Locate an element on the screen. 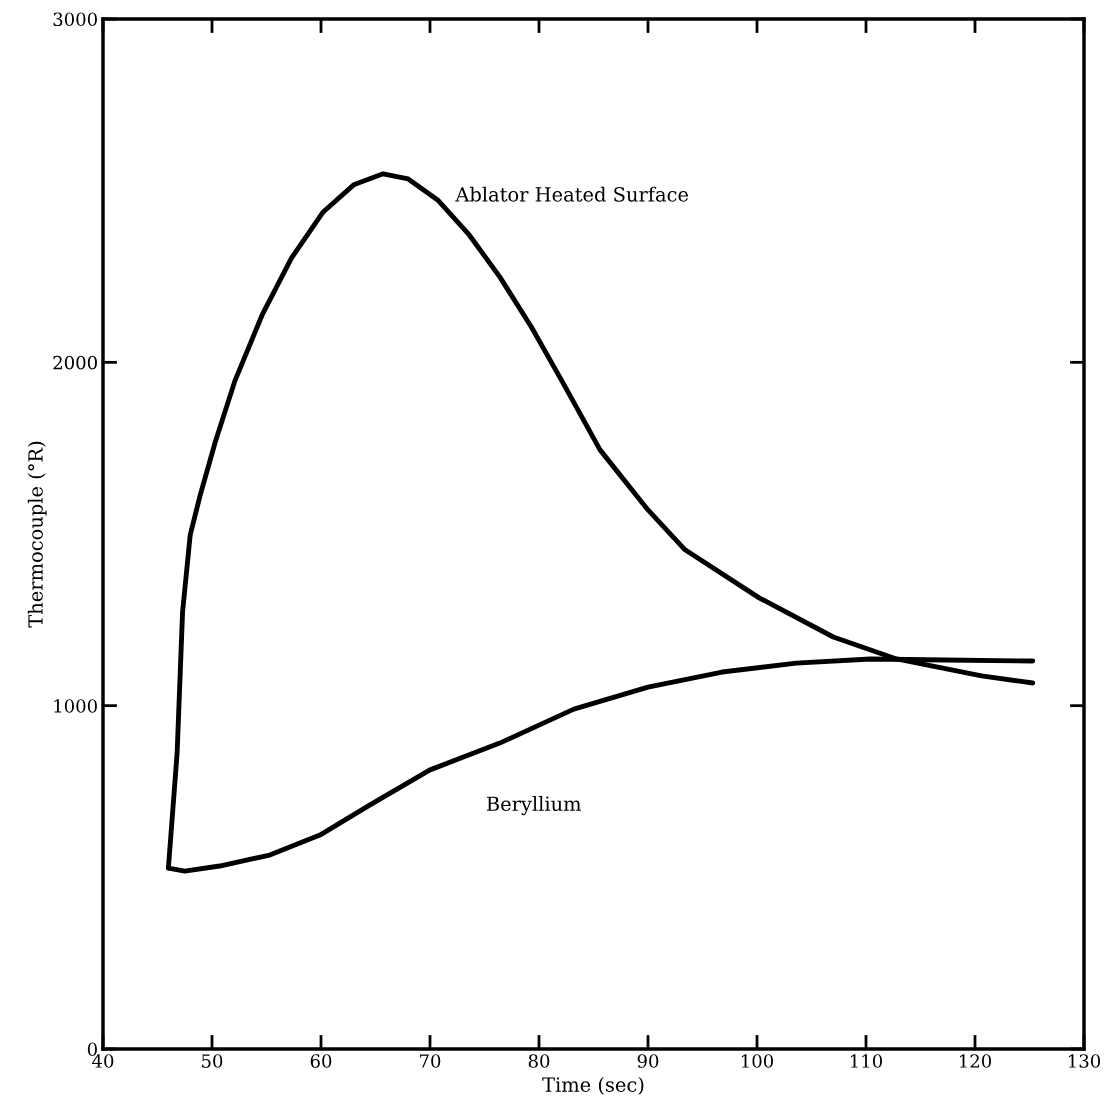 This screenshot has height=1112, width=1106. series-label: Ablator Heated Surface is located at coordinates (572, 194).